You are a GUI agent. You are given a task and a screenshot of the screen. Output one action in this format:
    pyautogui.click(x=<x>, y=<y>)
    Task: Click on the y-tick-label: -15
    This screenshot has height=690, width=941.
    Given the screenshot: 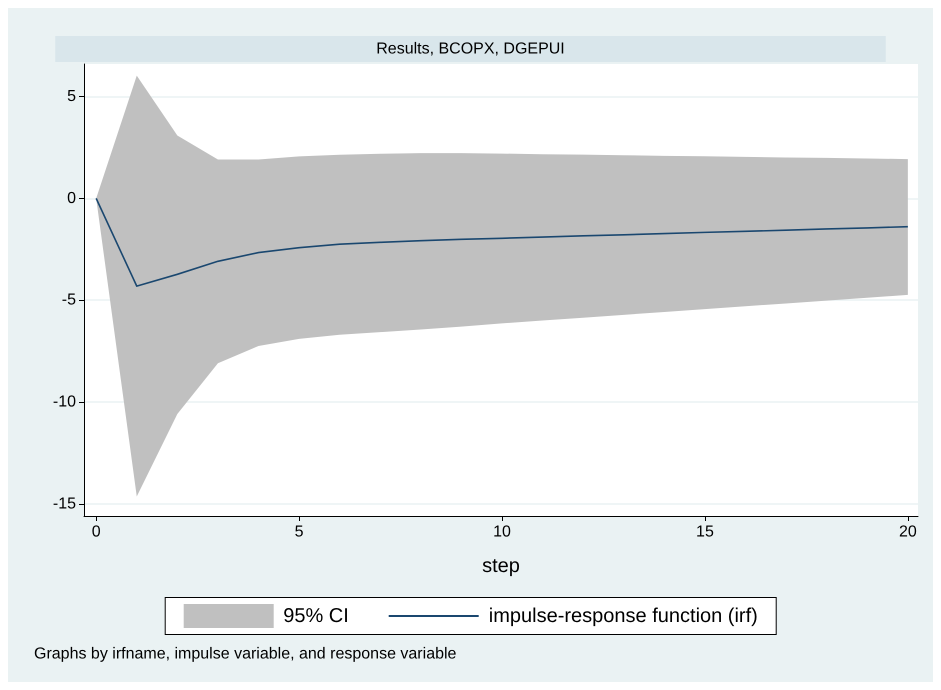 What is the action you would take?
    pyautogui.click(x=64, y=503)
    